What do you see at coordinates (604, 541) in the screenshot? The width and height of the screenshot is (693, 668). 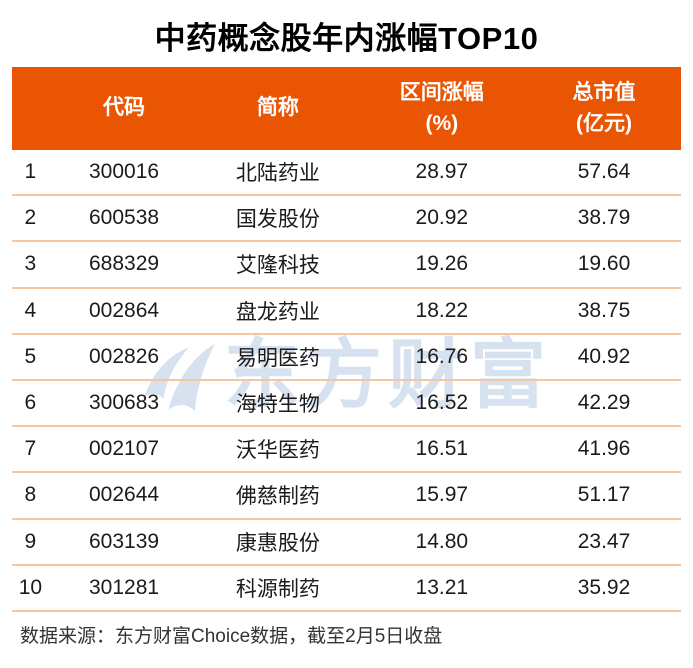 I see `mcap-cell: 23.47` at bounding box center [604, 541].